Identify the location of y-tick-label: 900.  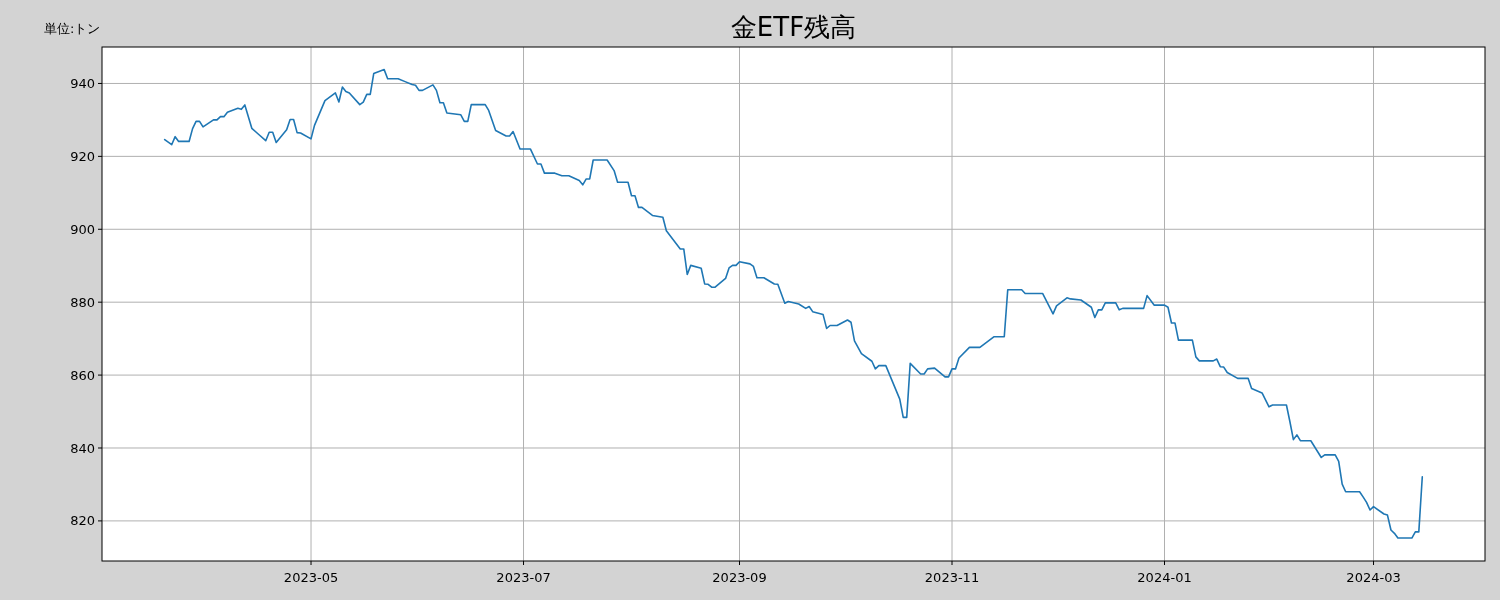
(82, 229).